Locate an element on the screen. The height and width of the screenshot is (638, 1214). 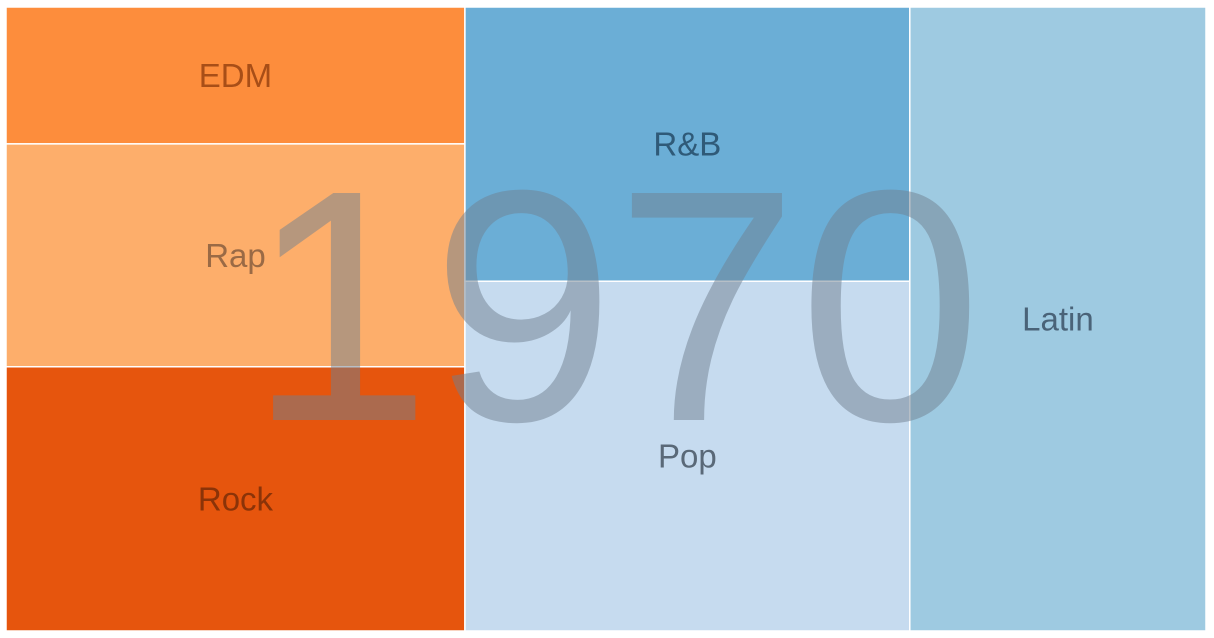
tile-edm is located at coordinates (235, 75).